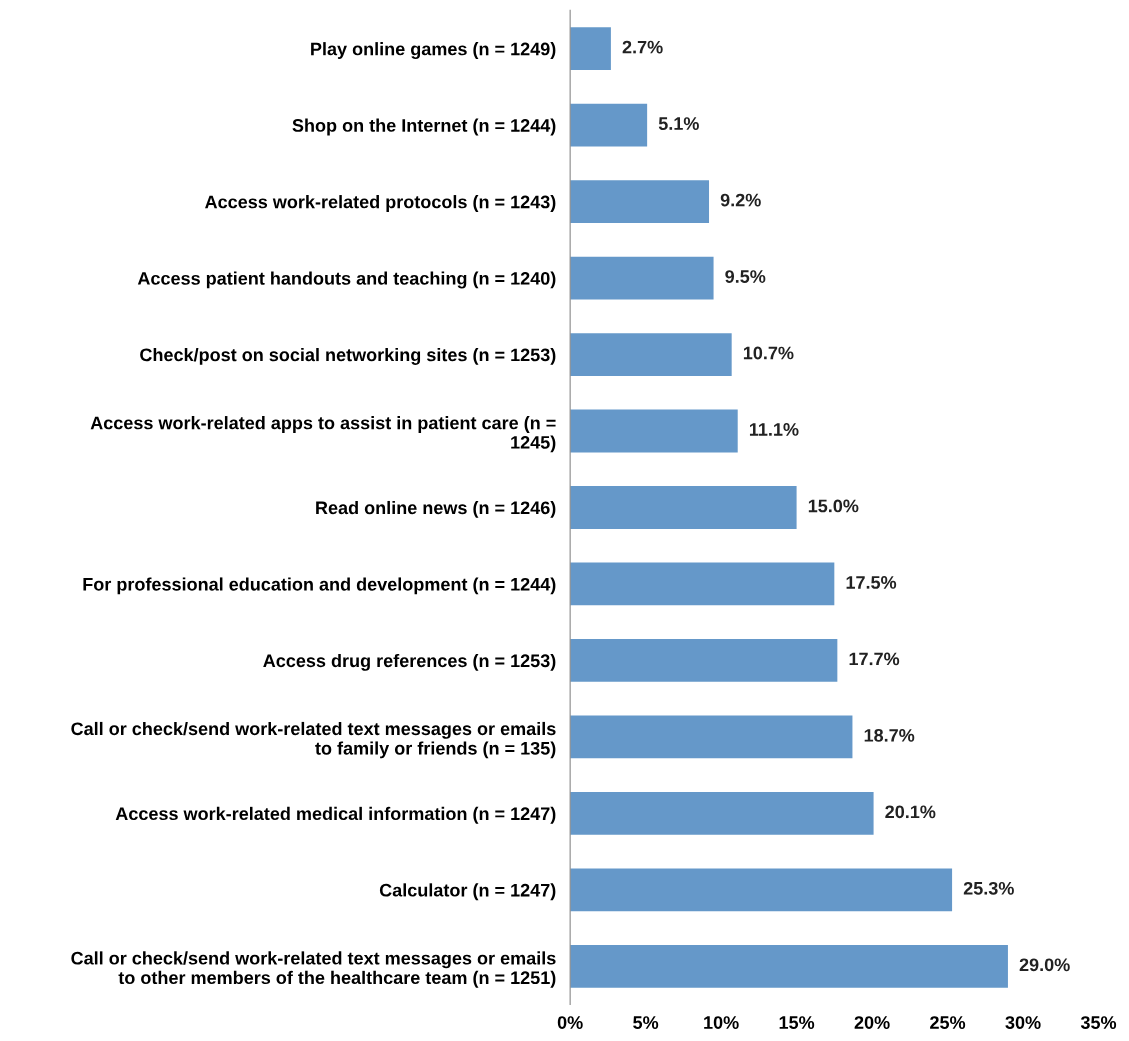 The image size is (1129, 1041). What do you see at coordinates (910, 812) in the screenshot?
I see `data-label: 20.1%` at bounding box center [910, 812].